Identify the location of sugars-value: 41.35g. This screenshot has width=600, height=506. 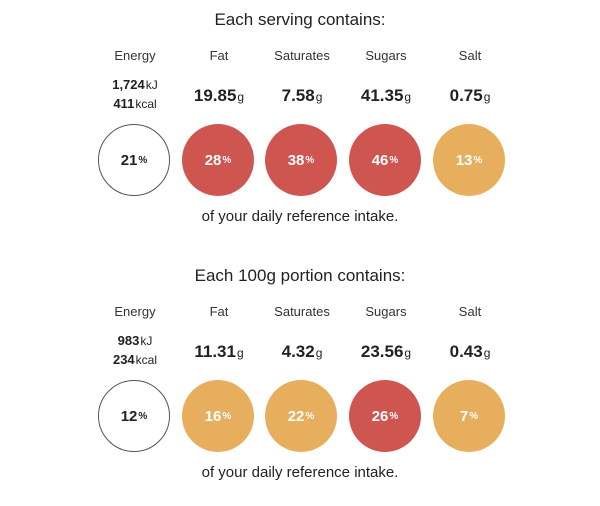
(386, 95).